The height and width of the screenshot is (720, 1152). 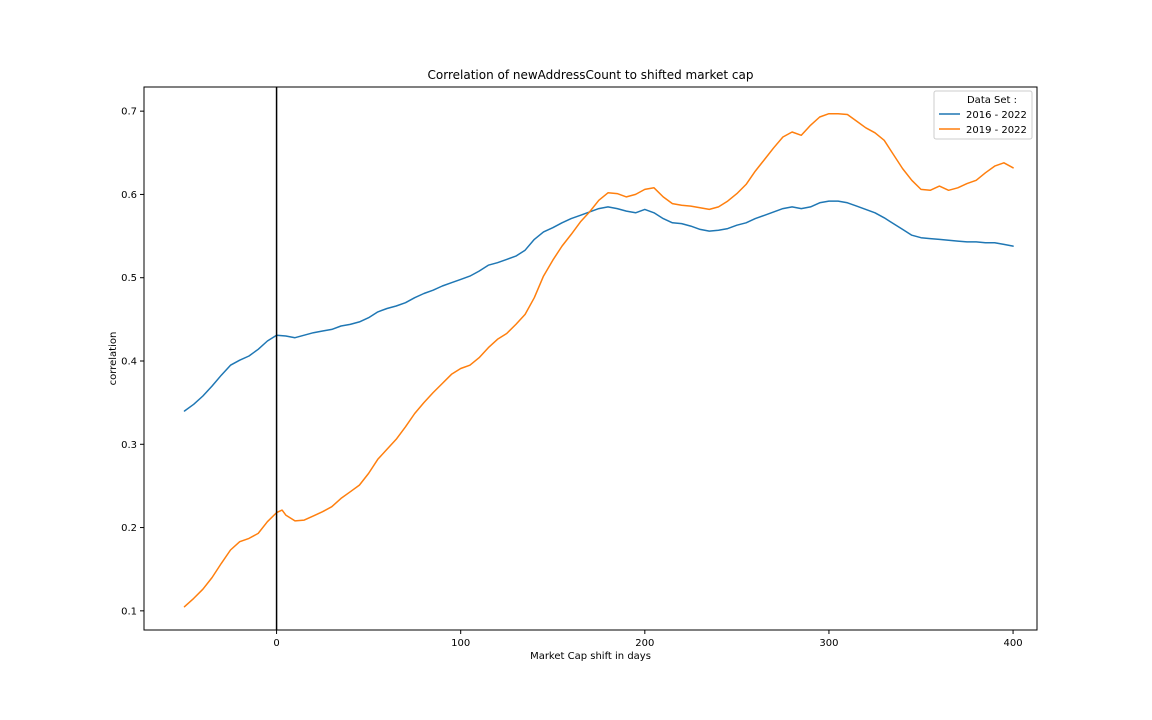 What do you see at coordinates (644, 643) in the screenshot?
I see `x-tick-label: 200` at bounding box center [644, 643].